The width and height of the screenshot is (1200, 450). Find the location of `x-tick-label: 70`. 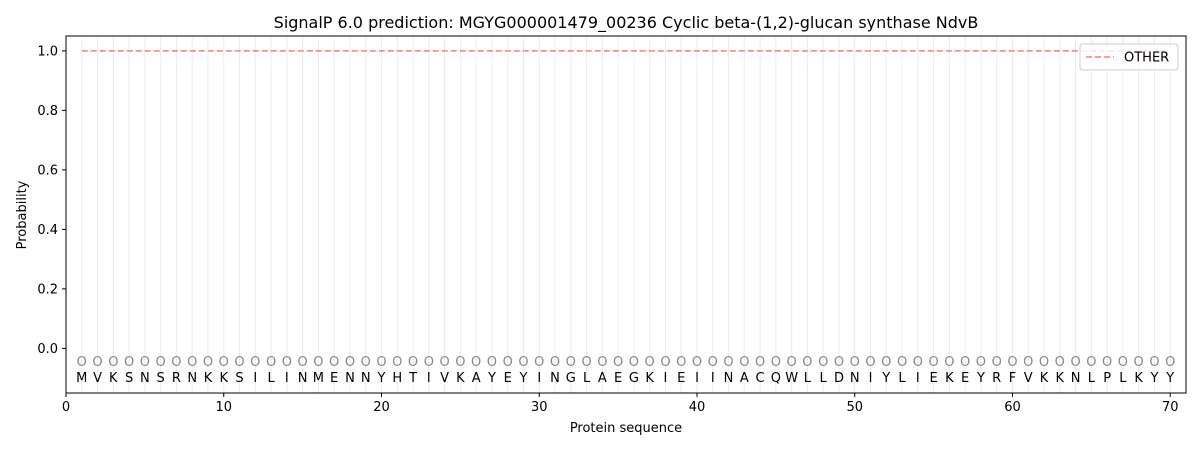

x-tick-label: 70 is located at coordinates (1170, 407).